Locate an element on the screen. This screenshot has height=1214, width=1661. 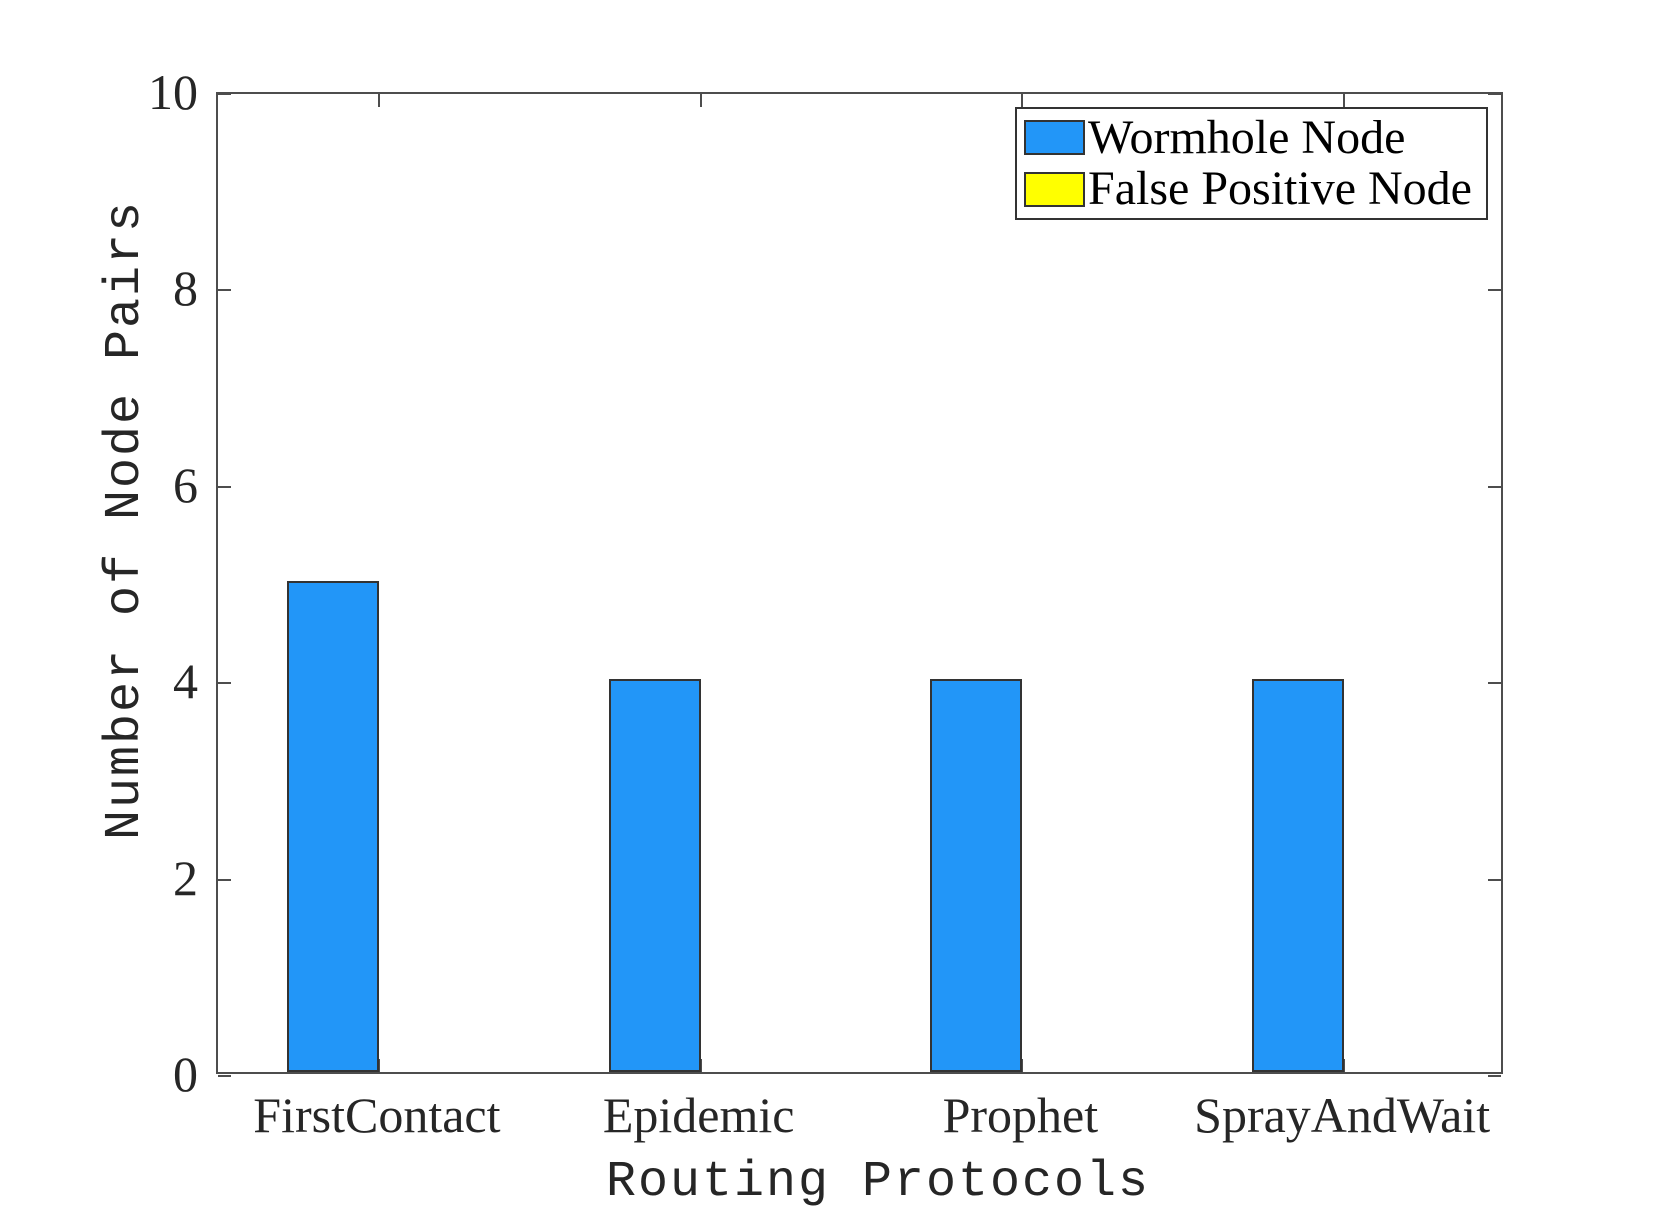
y-tick-label-6: 6 is located at coordinates (185, 484).